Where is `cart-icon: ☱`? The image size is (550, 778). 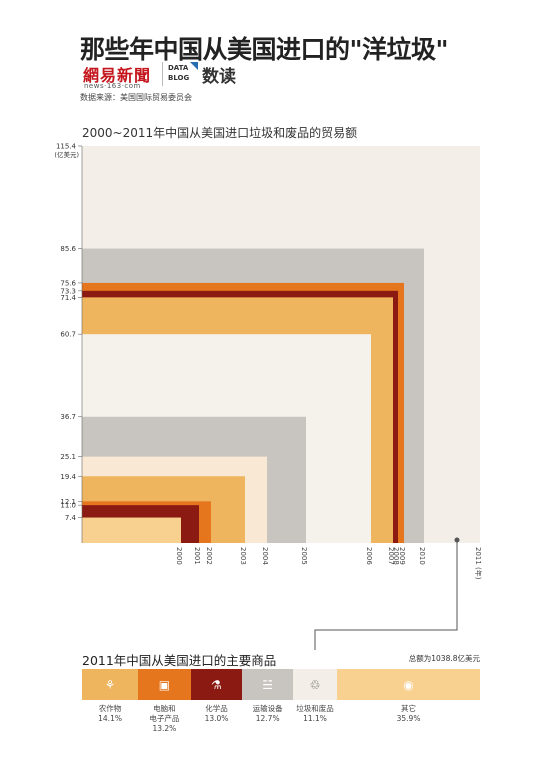
cart-icon: ☱ is located at coordinates (268, 684).